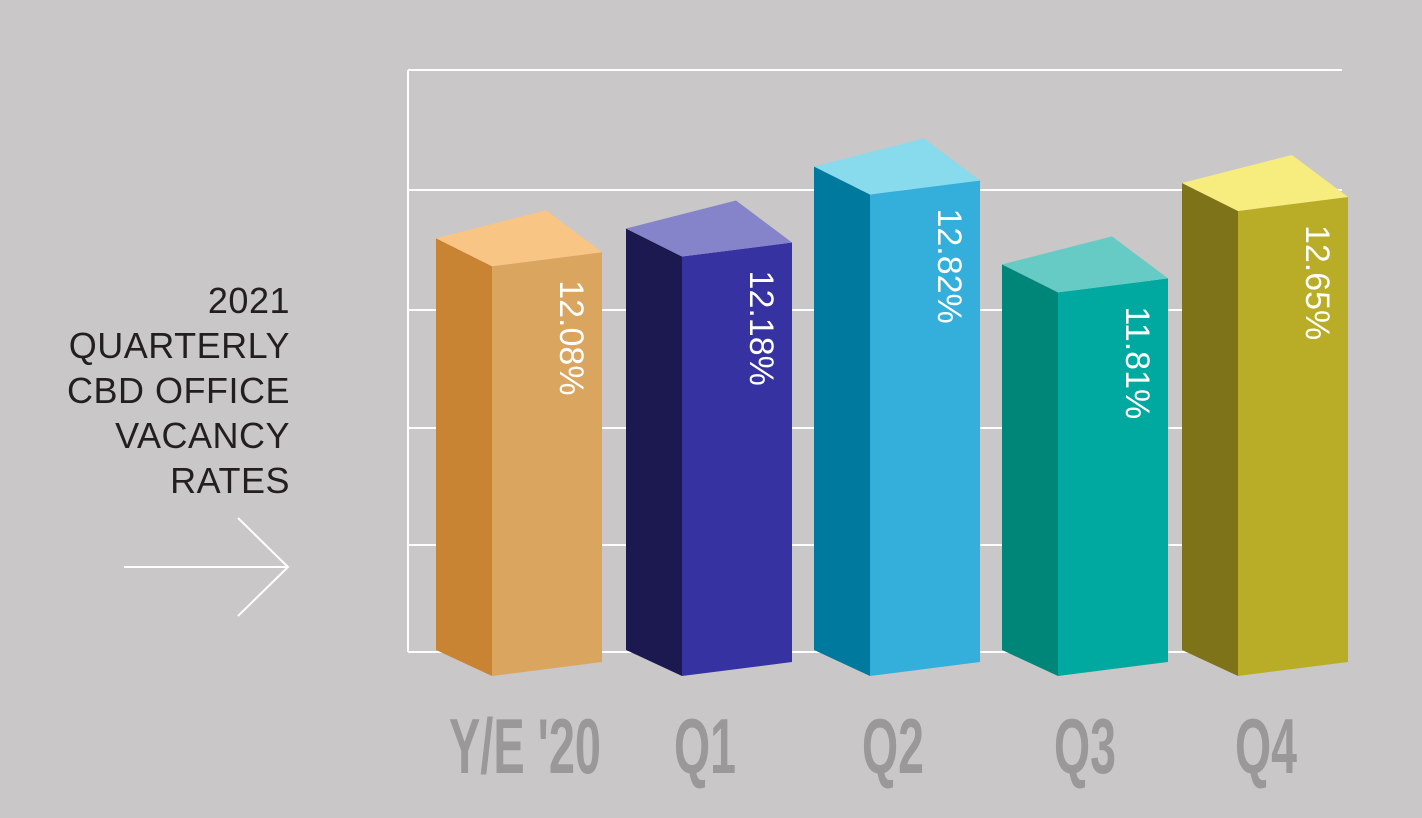  I want to click on right-arrow-icon, so click(207, 567).